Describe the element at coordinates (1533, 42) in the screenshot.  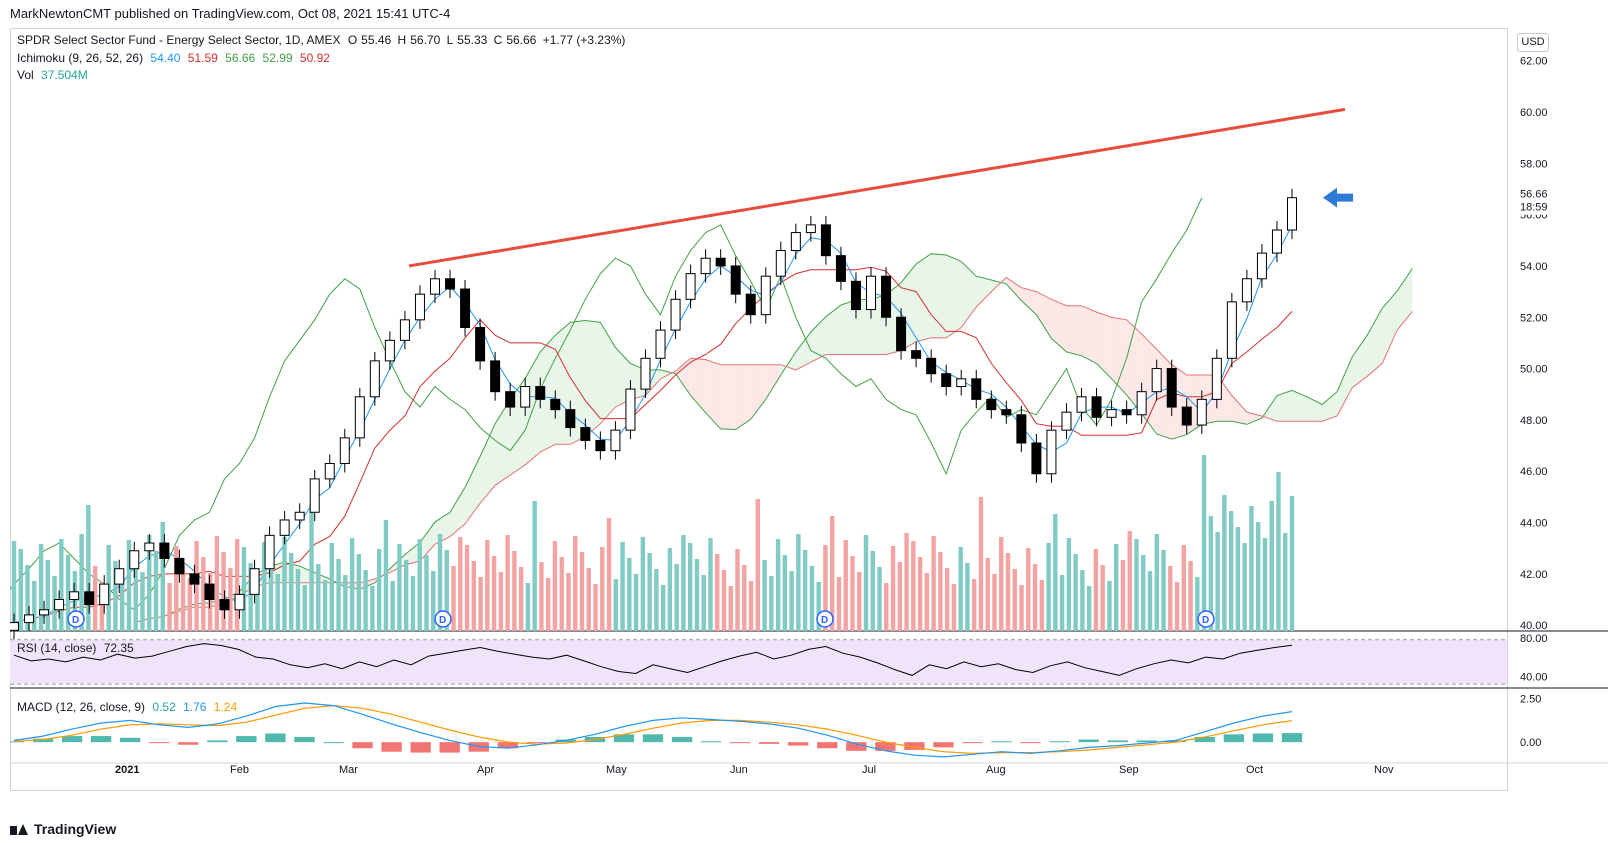
I see `currency-badge: USD` at that location.